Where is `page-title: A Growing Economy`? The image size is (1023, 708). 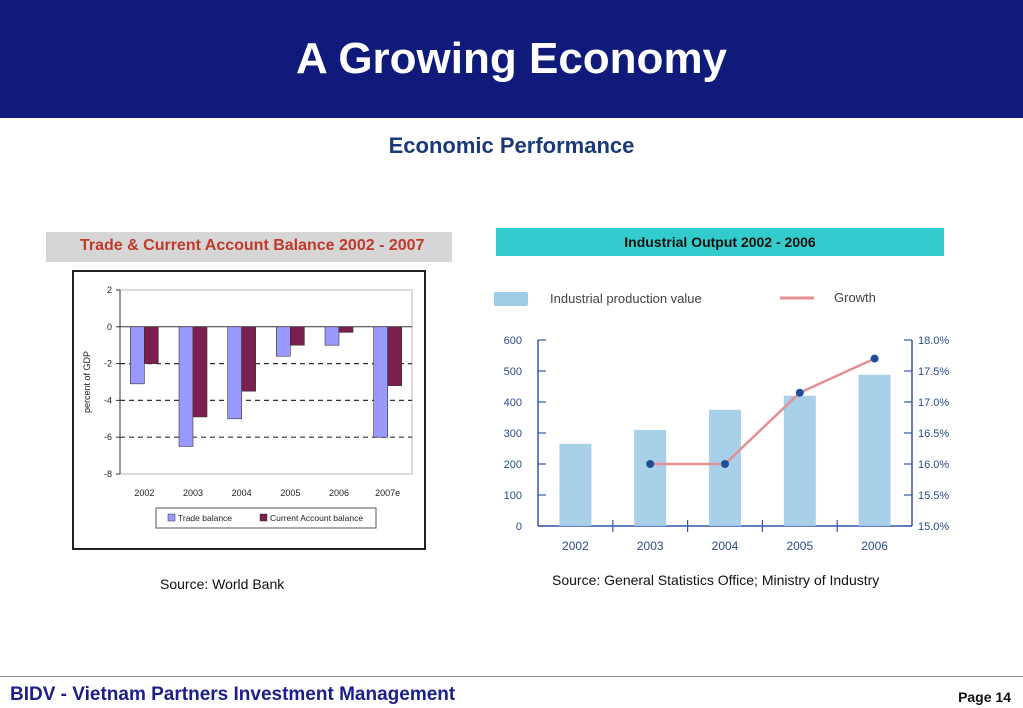
page-title: A Growing Economy is located at coordinates (511, 58).